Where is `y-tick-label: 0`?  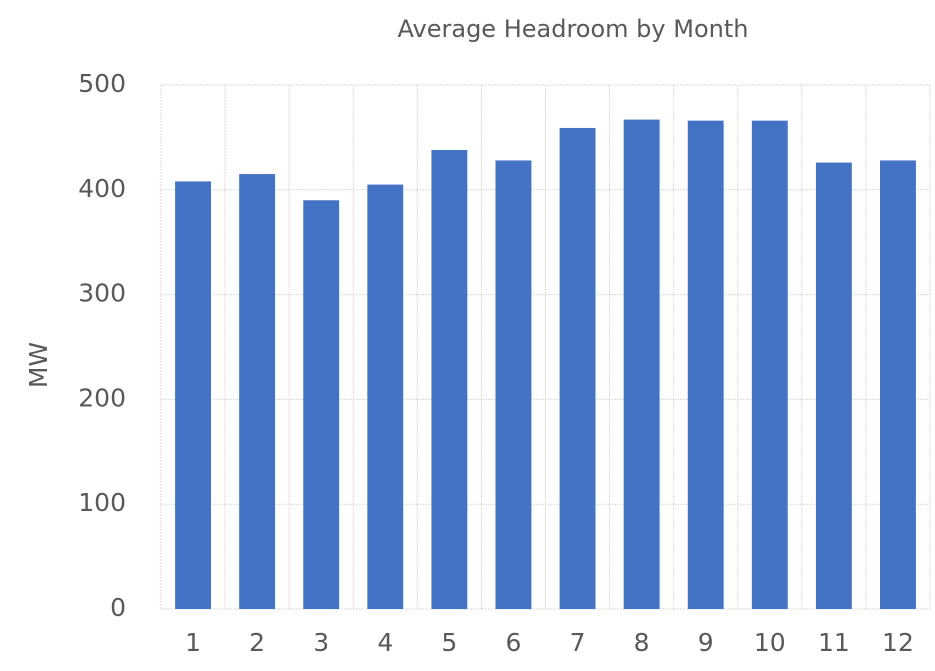 y-tick-label: 0 is located at coordinates (118, 607).